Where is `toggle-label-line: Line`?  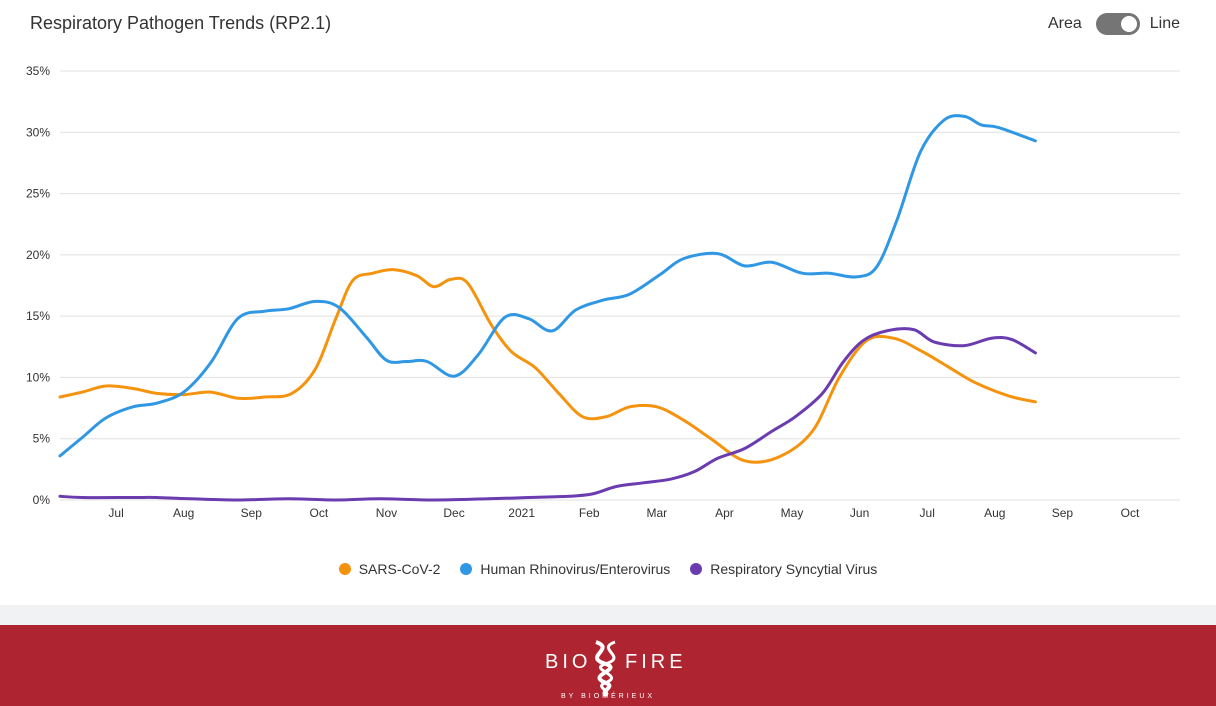 toggle-label-line: Line is located at coordinates (1164, 23).